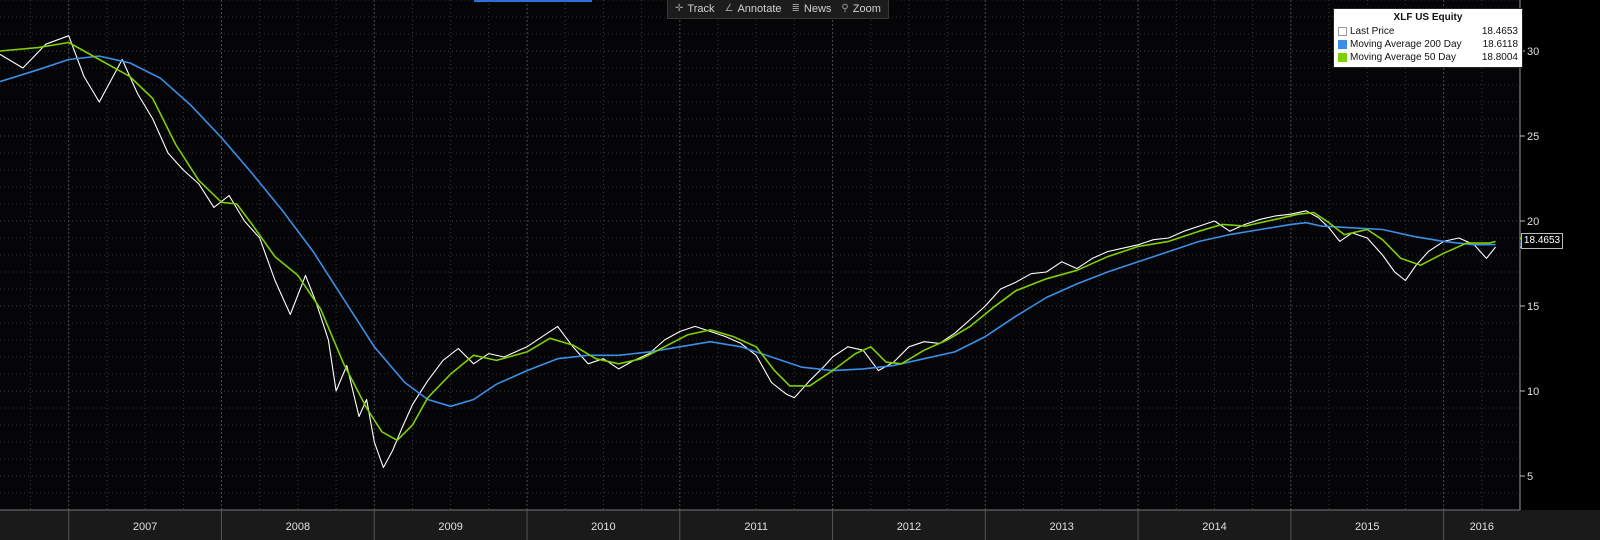 The height and width of the screenshot is (540, 1600). What do you see at coordinates (1403, 57) in the screenshot?
I see `legend-label: Moving Average 50 Day` at bounding box center [1403, 57].